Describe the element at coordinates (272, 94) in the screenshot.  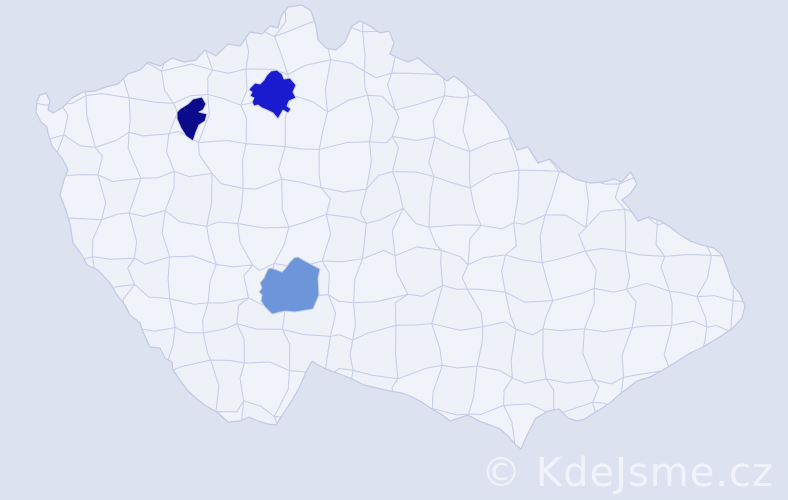
I see `highlight-district-blue` at that location.